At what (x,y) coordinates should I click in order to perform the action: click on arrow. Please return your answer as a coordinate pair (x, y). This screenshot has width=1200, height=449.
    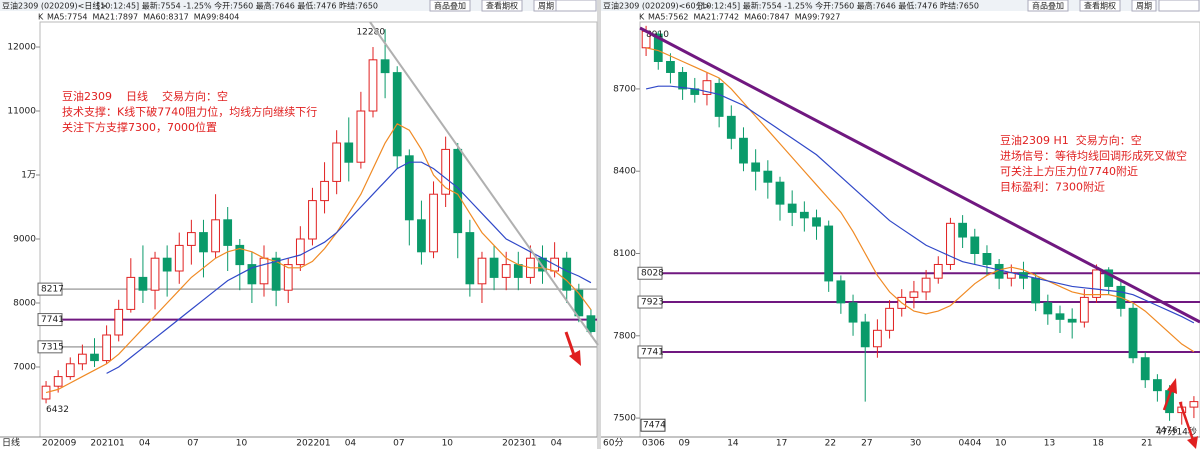
    Looking at the image, I should click on (1168, 399).